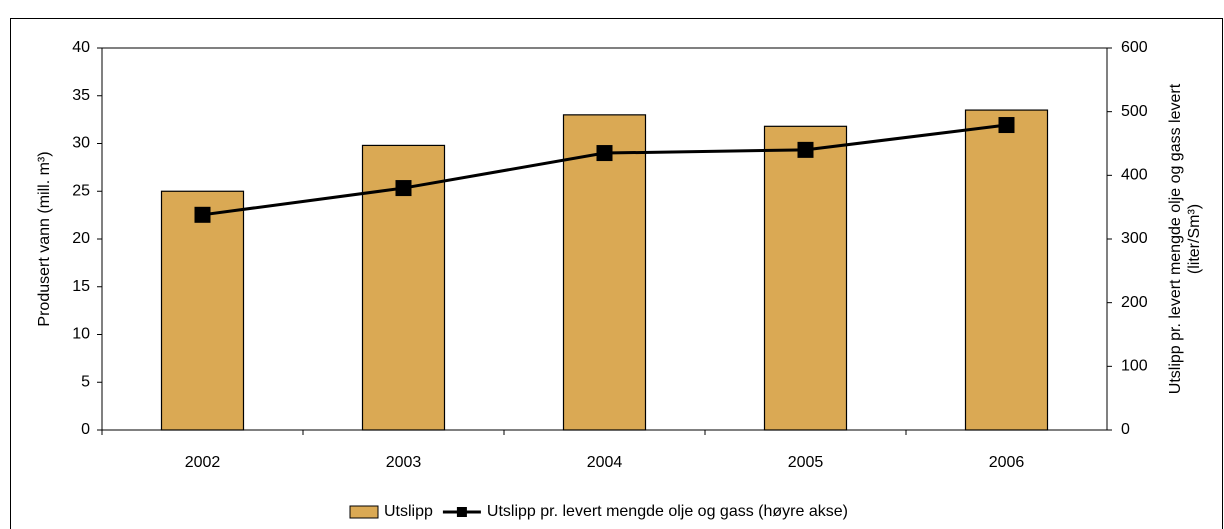 This screenshot has width=1224, height=529. What do you see at coordinates (1134, 47) in the screenshot?
I see `y2-tick-label: 600` at bounding box center [1134, 47].